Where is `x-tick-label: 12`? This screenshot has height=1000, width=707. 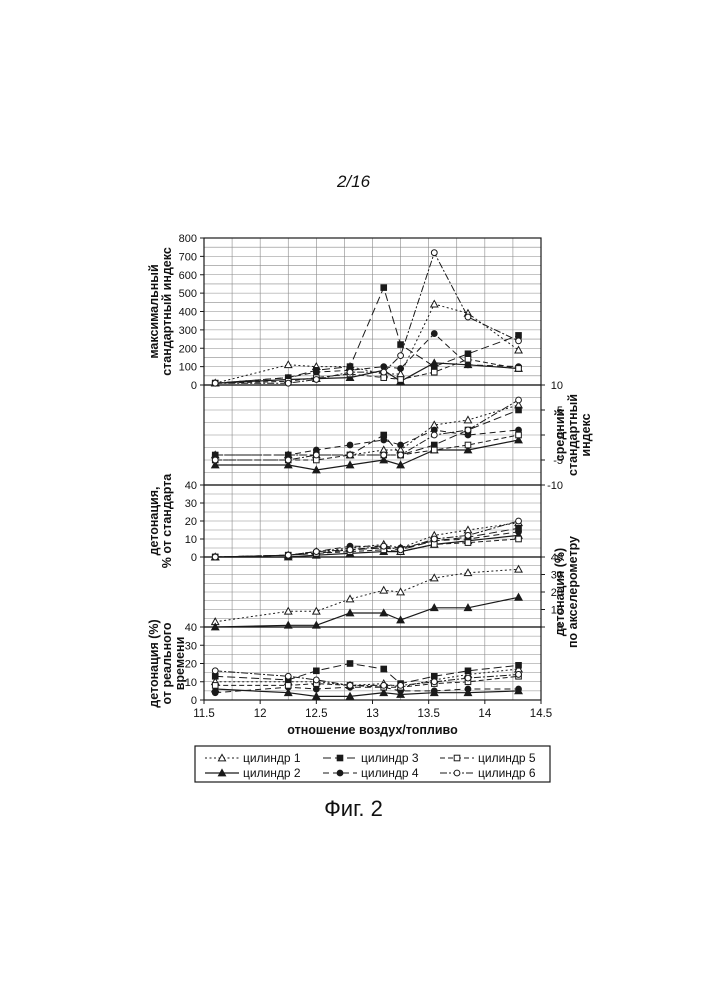 x-tick-label: 12 is located at coordinates (260, 714).